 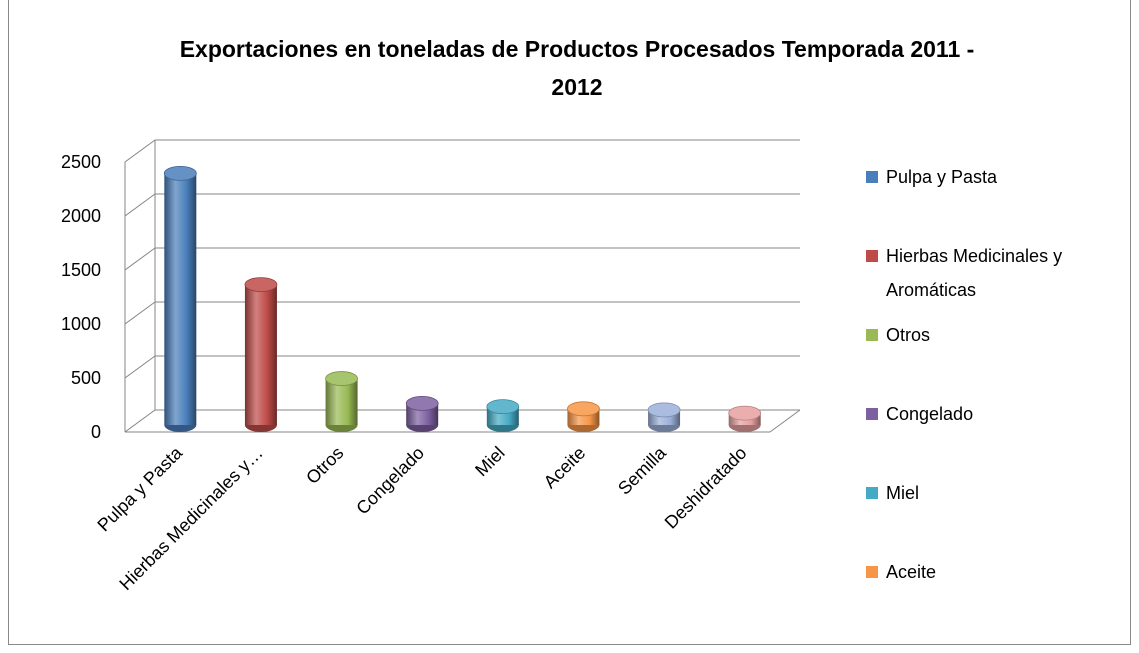 I want to click on legend-label: Pulpa y Pasta, so click(x=942, y=177).